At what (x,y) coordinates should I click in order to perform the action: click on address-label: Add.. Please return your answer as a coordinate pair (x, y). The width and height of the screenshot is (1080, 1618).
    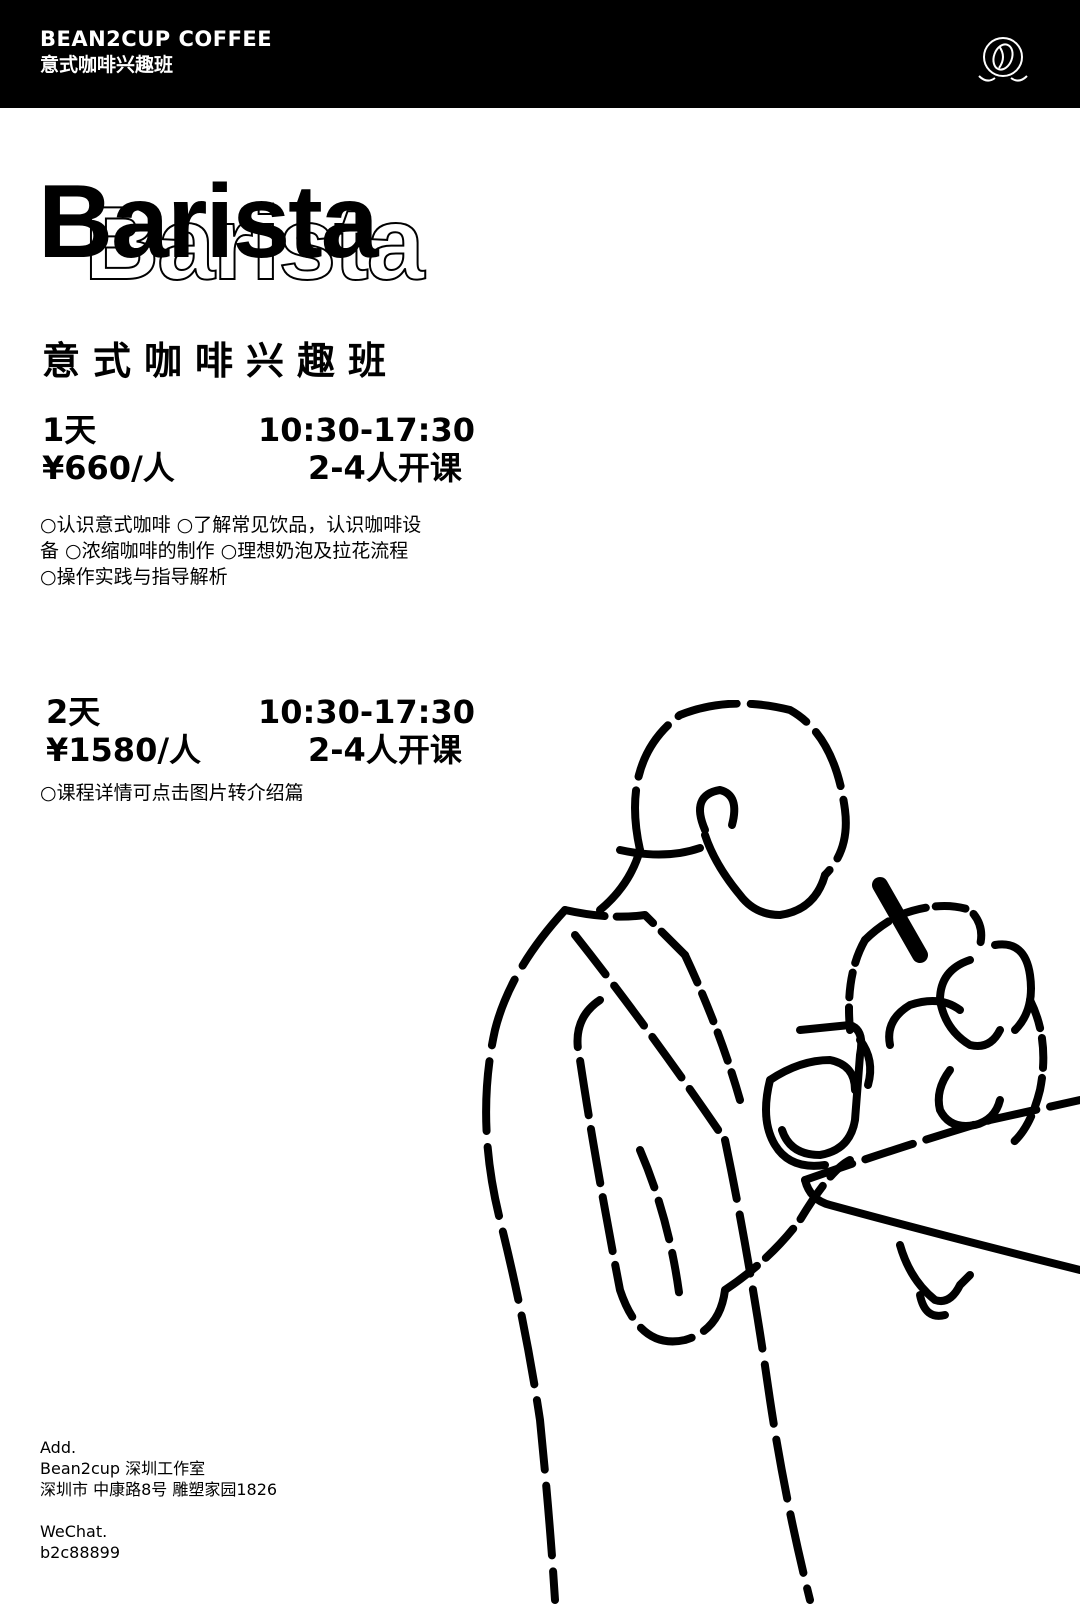
    Looking at the image, I should click on (58, 1447).